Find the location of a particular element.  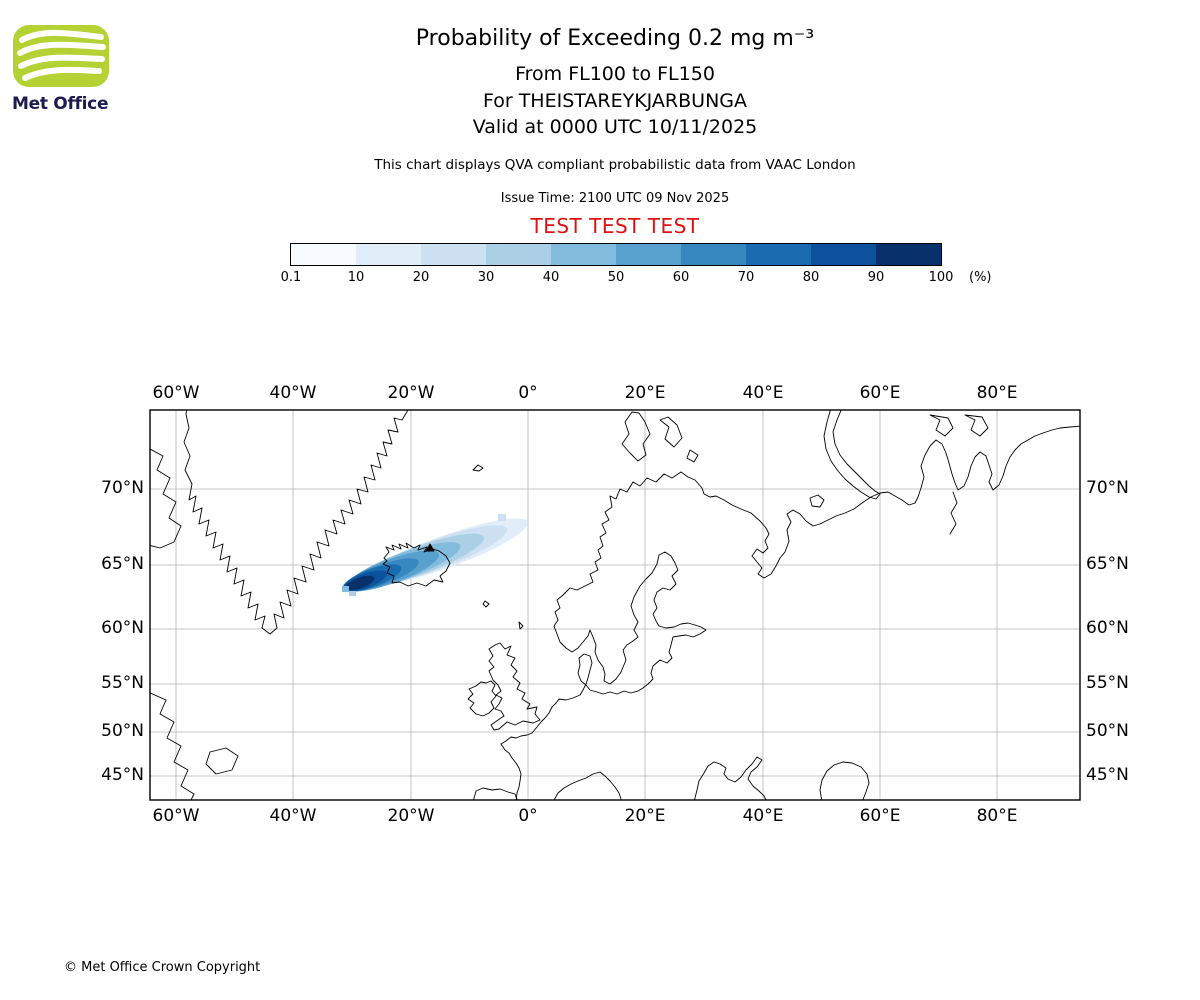

colorbar-tick-label: 70 is located at coordinates (746, 277).